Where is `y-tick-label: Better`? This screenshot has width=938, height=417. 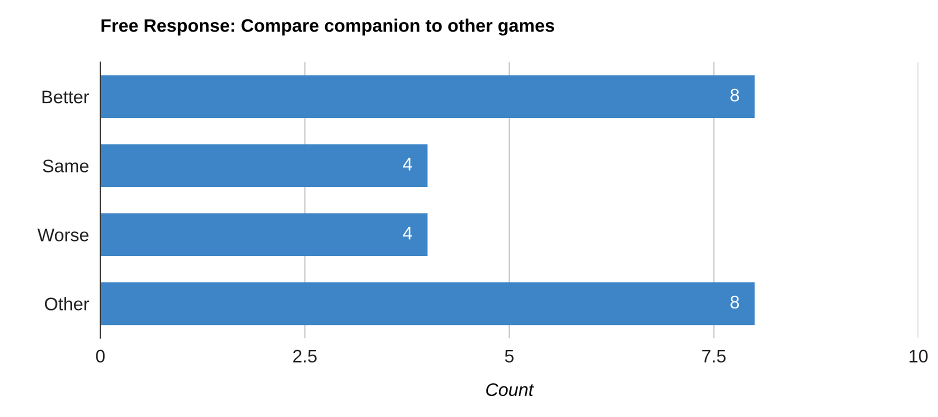 y-tick-label: Better is located at coordinates (65, 97).